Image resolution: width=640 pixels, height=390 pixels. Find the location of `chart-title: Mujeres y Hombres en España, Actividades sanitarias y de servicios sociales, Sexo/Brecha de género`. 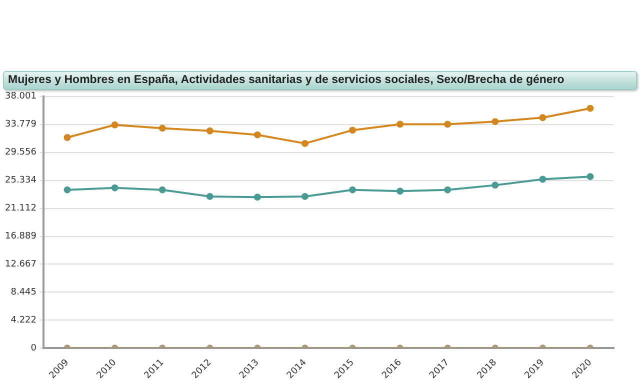

chart-title: Mujeres y Hombres en España, Actividades sanitarias y de servicios sociales, Sexo/Brecha de género is located at coordinates (320, 80).